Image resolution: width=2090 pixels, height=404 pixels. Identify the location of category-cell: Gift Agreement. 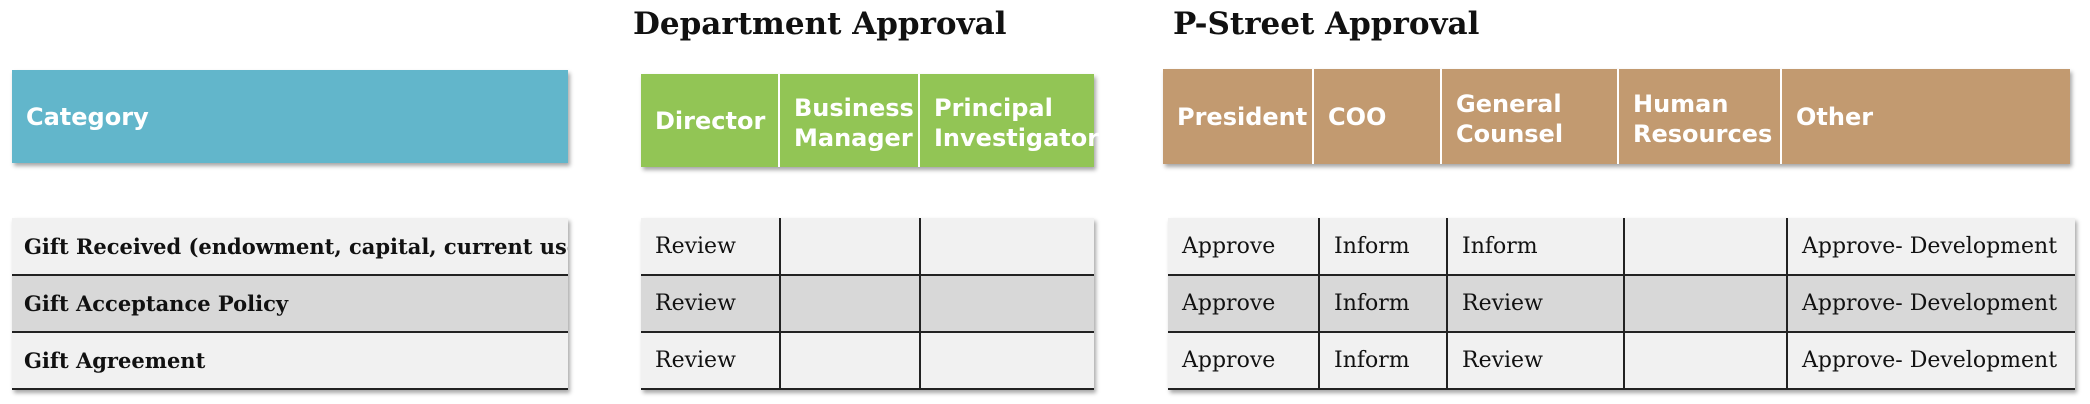
(290, 360).